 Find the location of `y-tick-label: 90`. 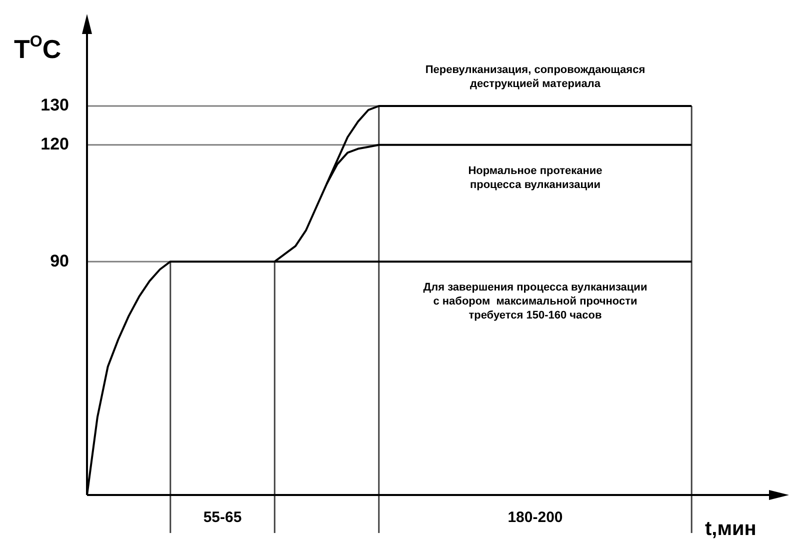

y-tick-label: 90 is located at coordinates (59, 260).